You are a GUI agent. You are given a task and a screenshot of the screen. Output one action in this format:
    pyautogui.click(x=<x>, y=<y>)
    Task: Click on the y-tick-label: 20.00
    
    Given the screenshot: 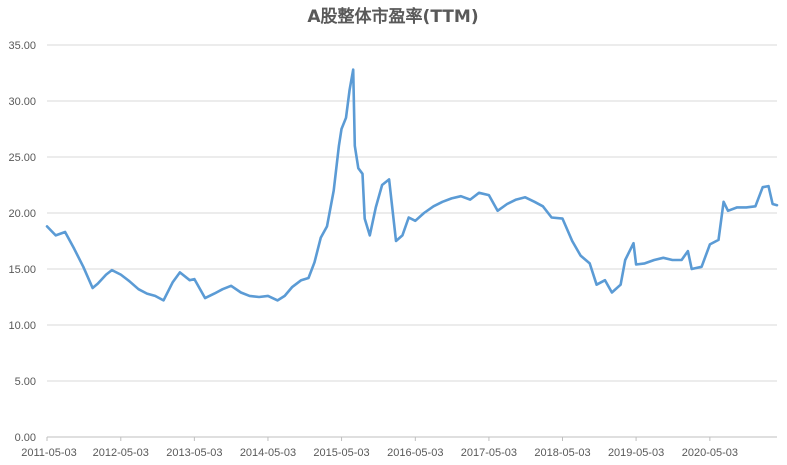 What is the action you would take?
    pyautogui.click(x=22, y=214)
    